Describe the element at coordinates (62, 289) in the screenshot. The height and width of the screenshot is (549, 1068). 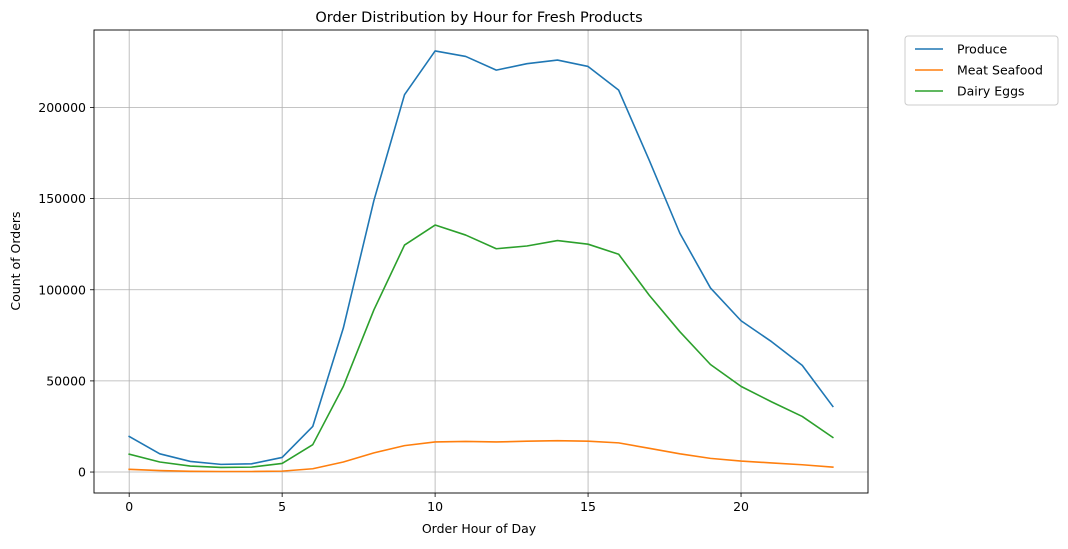
I see `y-tick-label: 100000` at that location.